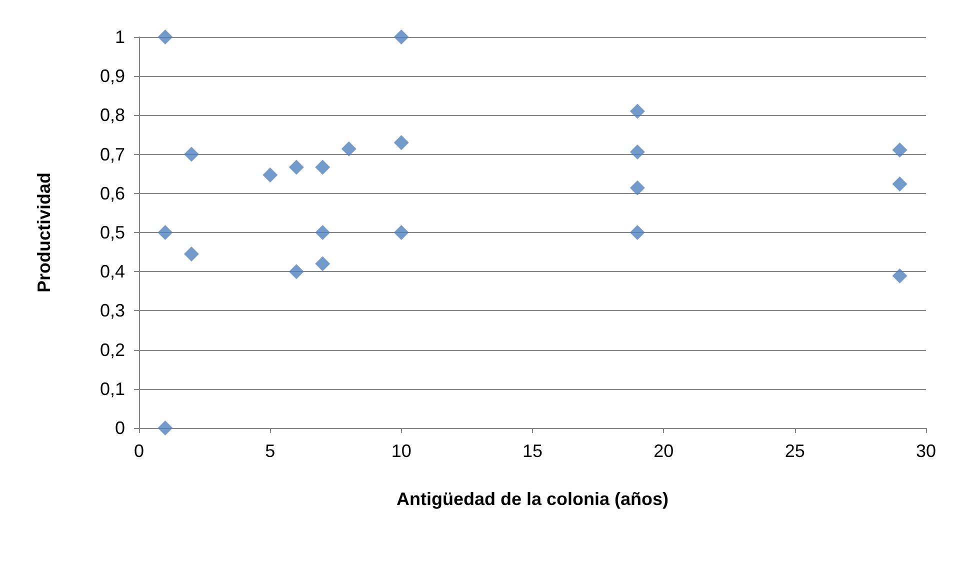  What do you see at coordinates (112, 76) in the screenshot?
I see `y-tick-label: 0,9` at bounding box center [112, 76].